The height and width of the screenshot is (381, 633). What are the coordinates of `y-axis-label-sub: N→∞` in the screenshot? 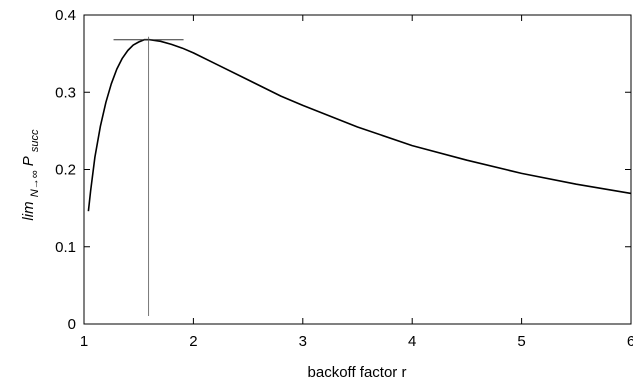 It's located at (35, 183).